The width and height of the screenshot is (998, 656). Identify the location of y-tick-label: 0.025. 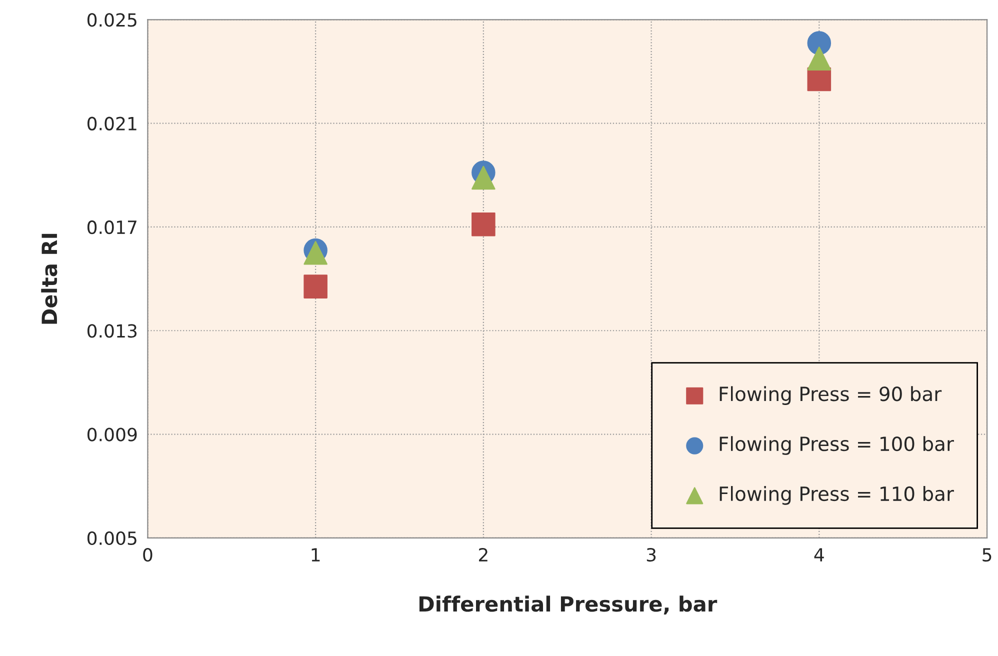
(111, 20).